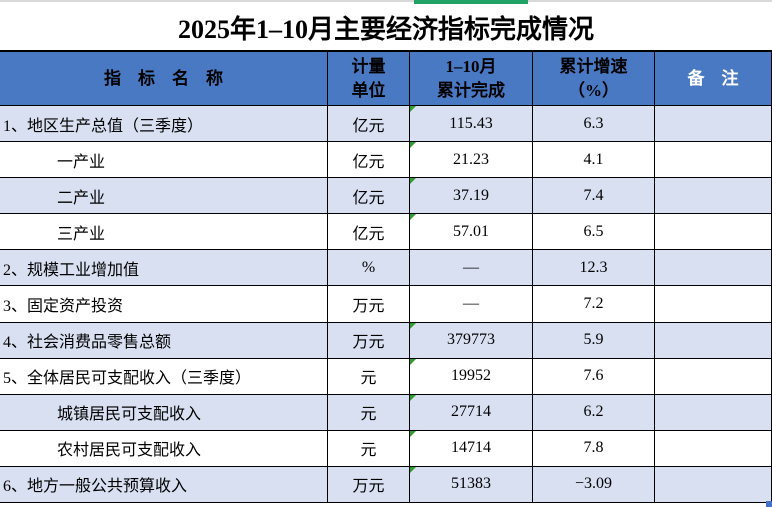 Image resolution: width=772 pixels, height=507 pixels. What do you see at coordinates (594, 340) in the screenshot?
I see `growth-cell: 5.9` at bounding box center [594, 340].